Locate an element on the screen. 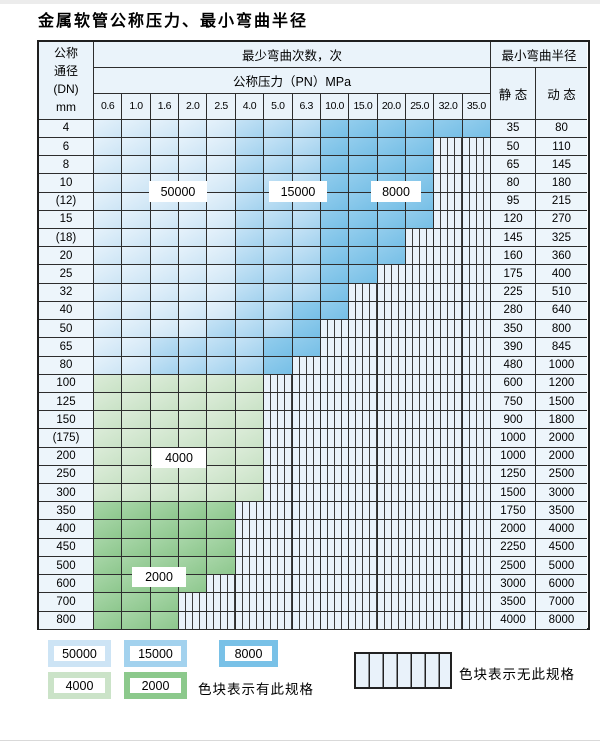 This screenshot has height=743, width=600. dynamic-radius-cell: 8000 is located at coordinates (561, 620).